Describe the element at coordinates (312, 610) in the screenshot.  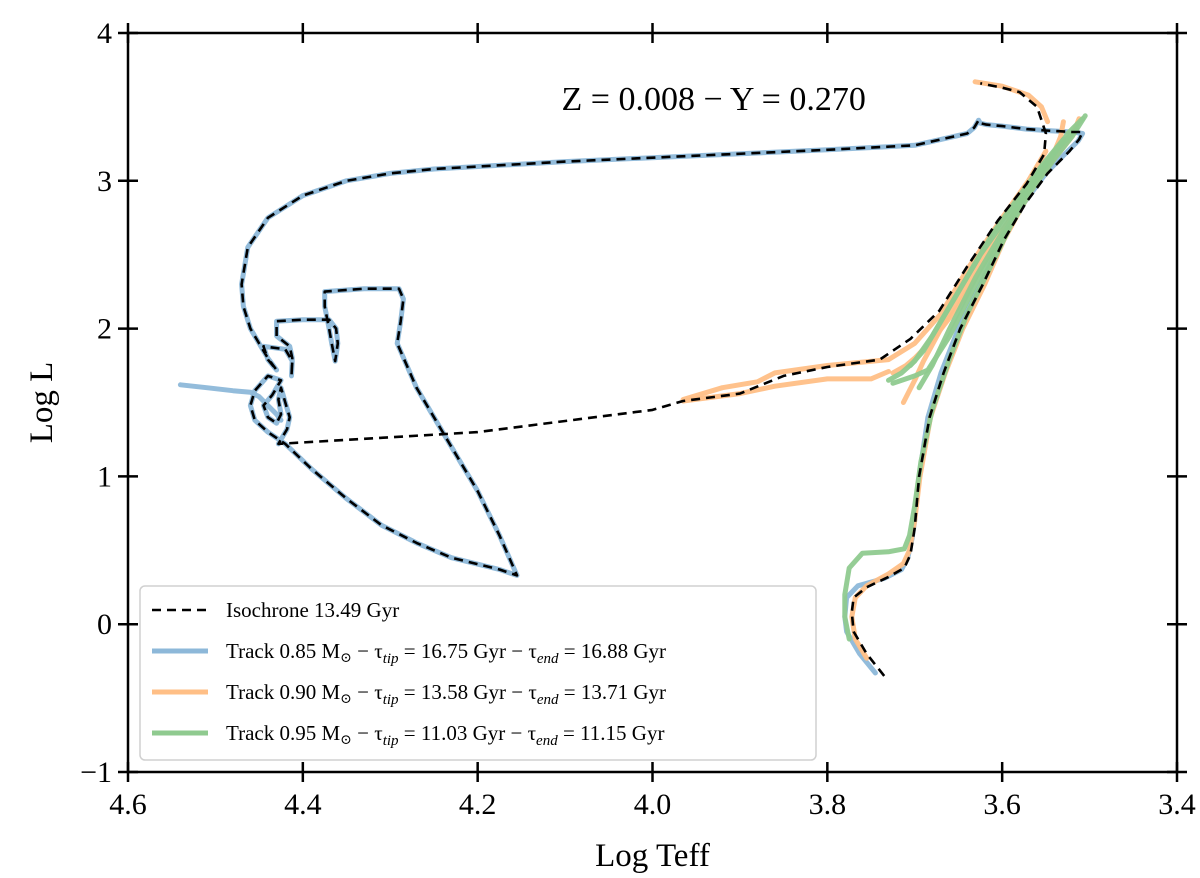
I see `legend-entry-text: Isochrone 13.49 Gyr` at that location.